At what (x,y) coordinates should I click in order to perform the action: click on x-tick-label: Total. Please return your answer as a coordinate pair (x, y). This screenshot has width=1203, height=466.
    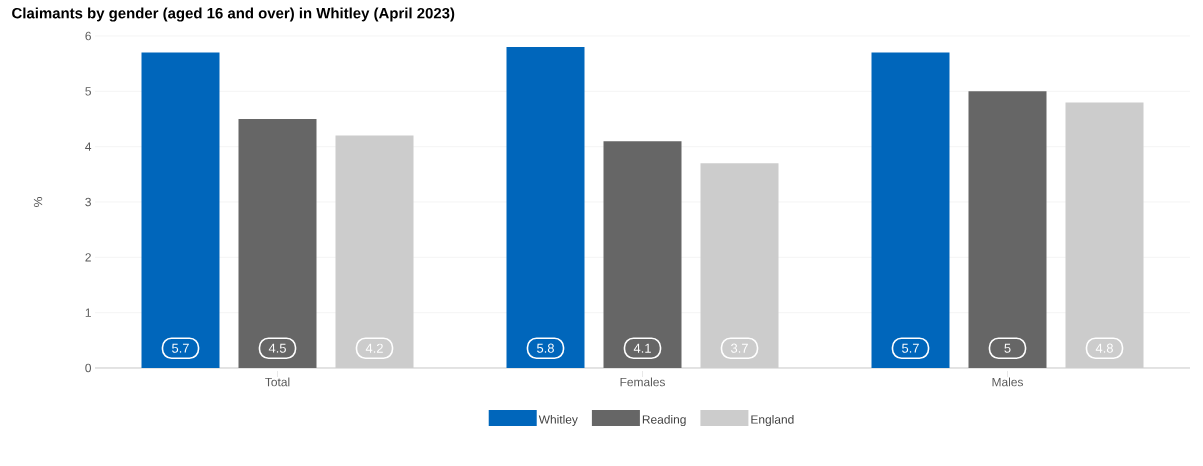
    Looking at the image, I should click on (277, 382).